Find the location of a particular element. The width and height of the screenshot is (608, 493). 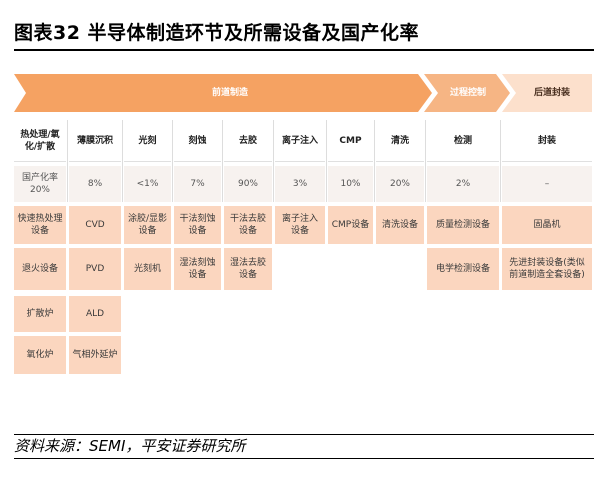

localization-rate-cell: 3% is located at coordinates (300, 184).